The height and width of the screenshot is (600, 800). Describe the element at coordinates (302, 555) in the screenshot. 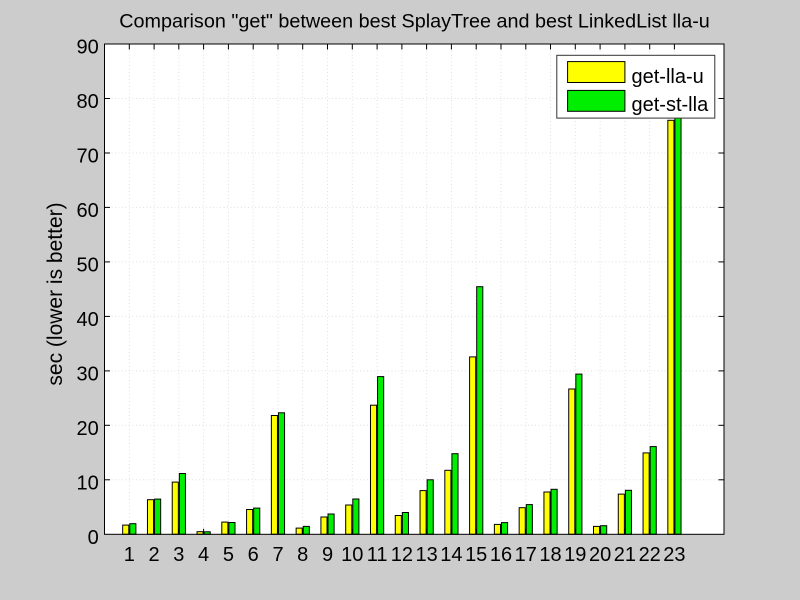

I see `svg-text: 8` at that location.